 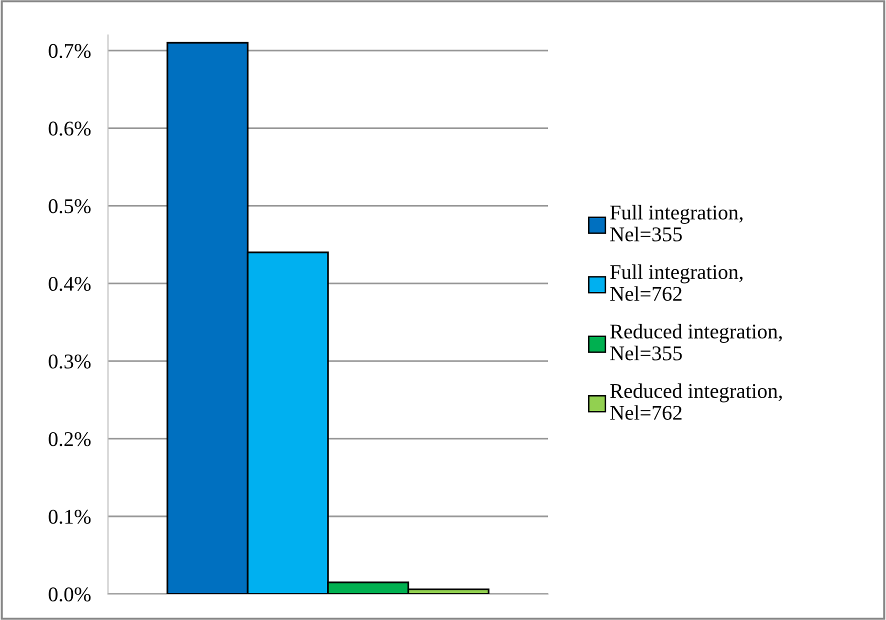 What do you see at coordinates (69, 517) in the screenshot?
I see `y-tick-label: 0.1%` at bounding box center [69, 517].